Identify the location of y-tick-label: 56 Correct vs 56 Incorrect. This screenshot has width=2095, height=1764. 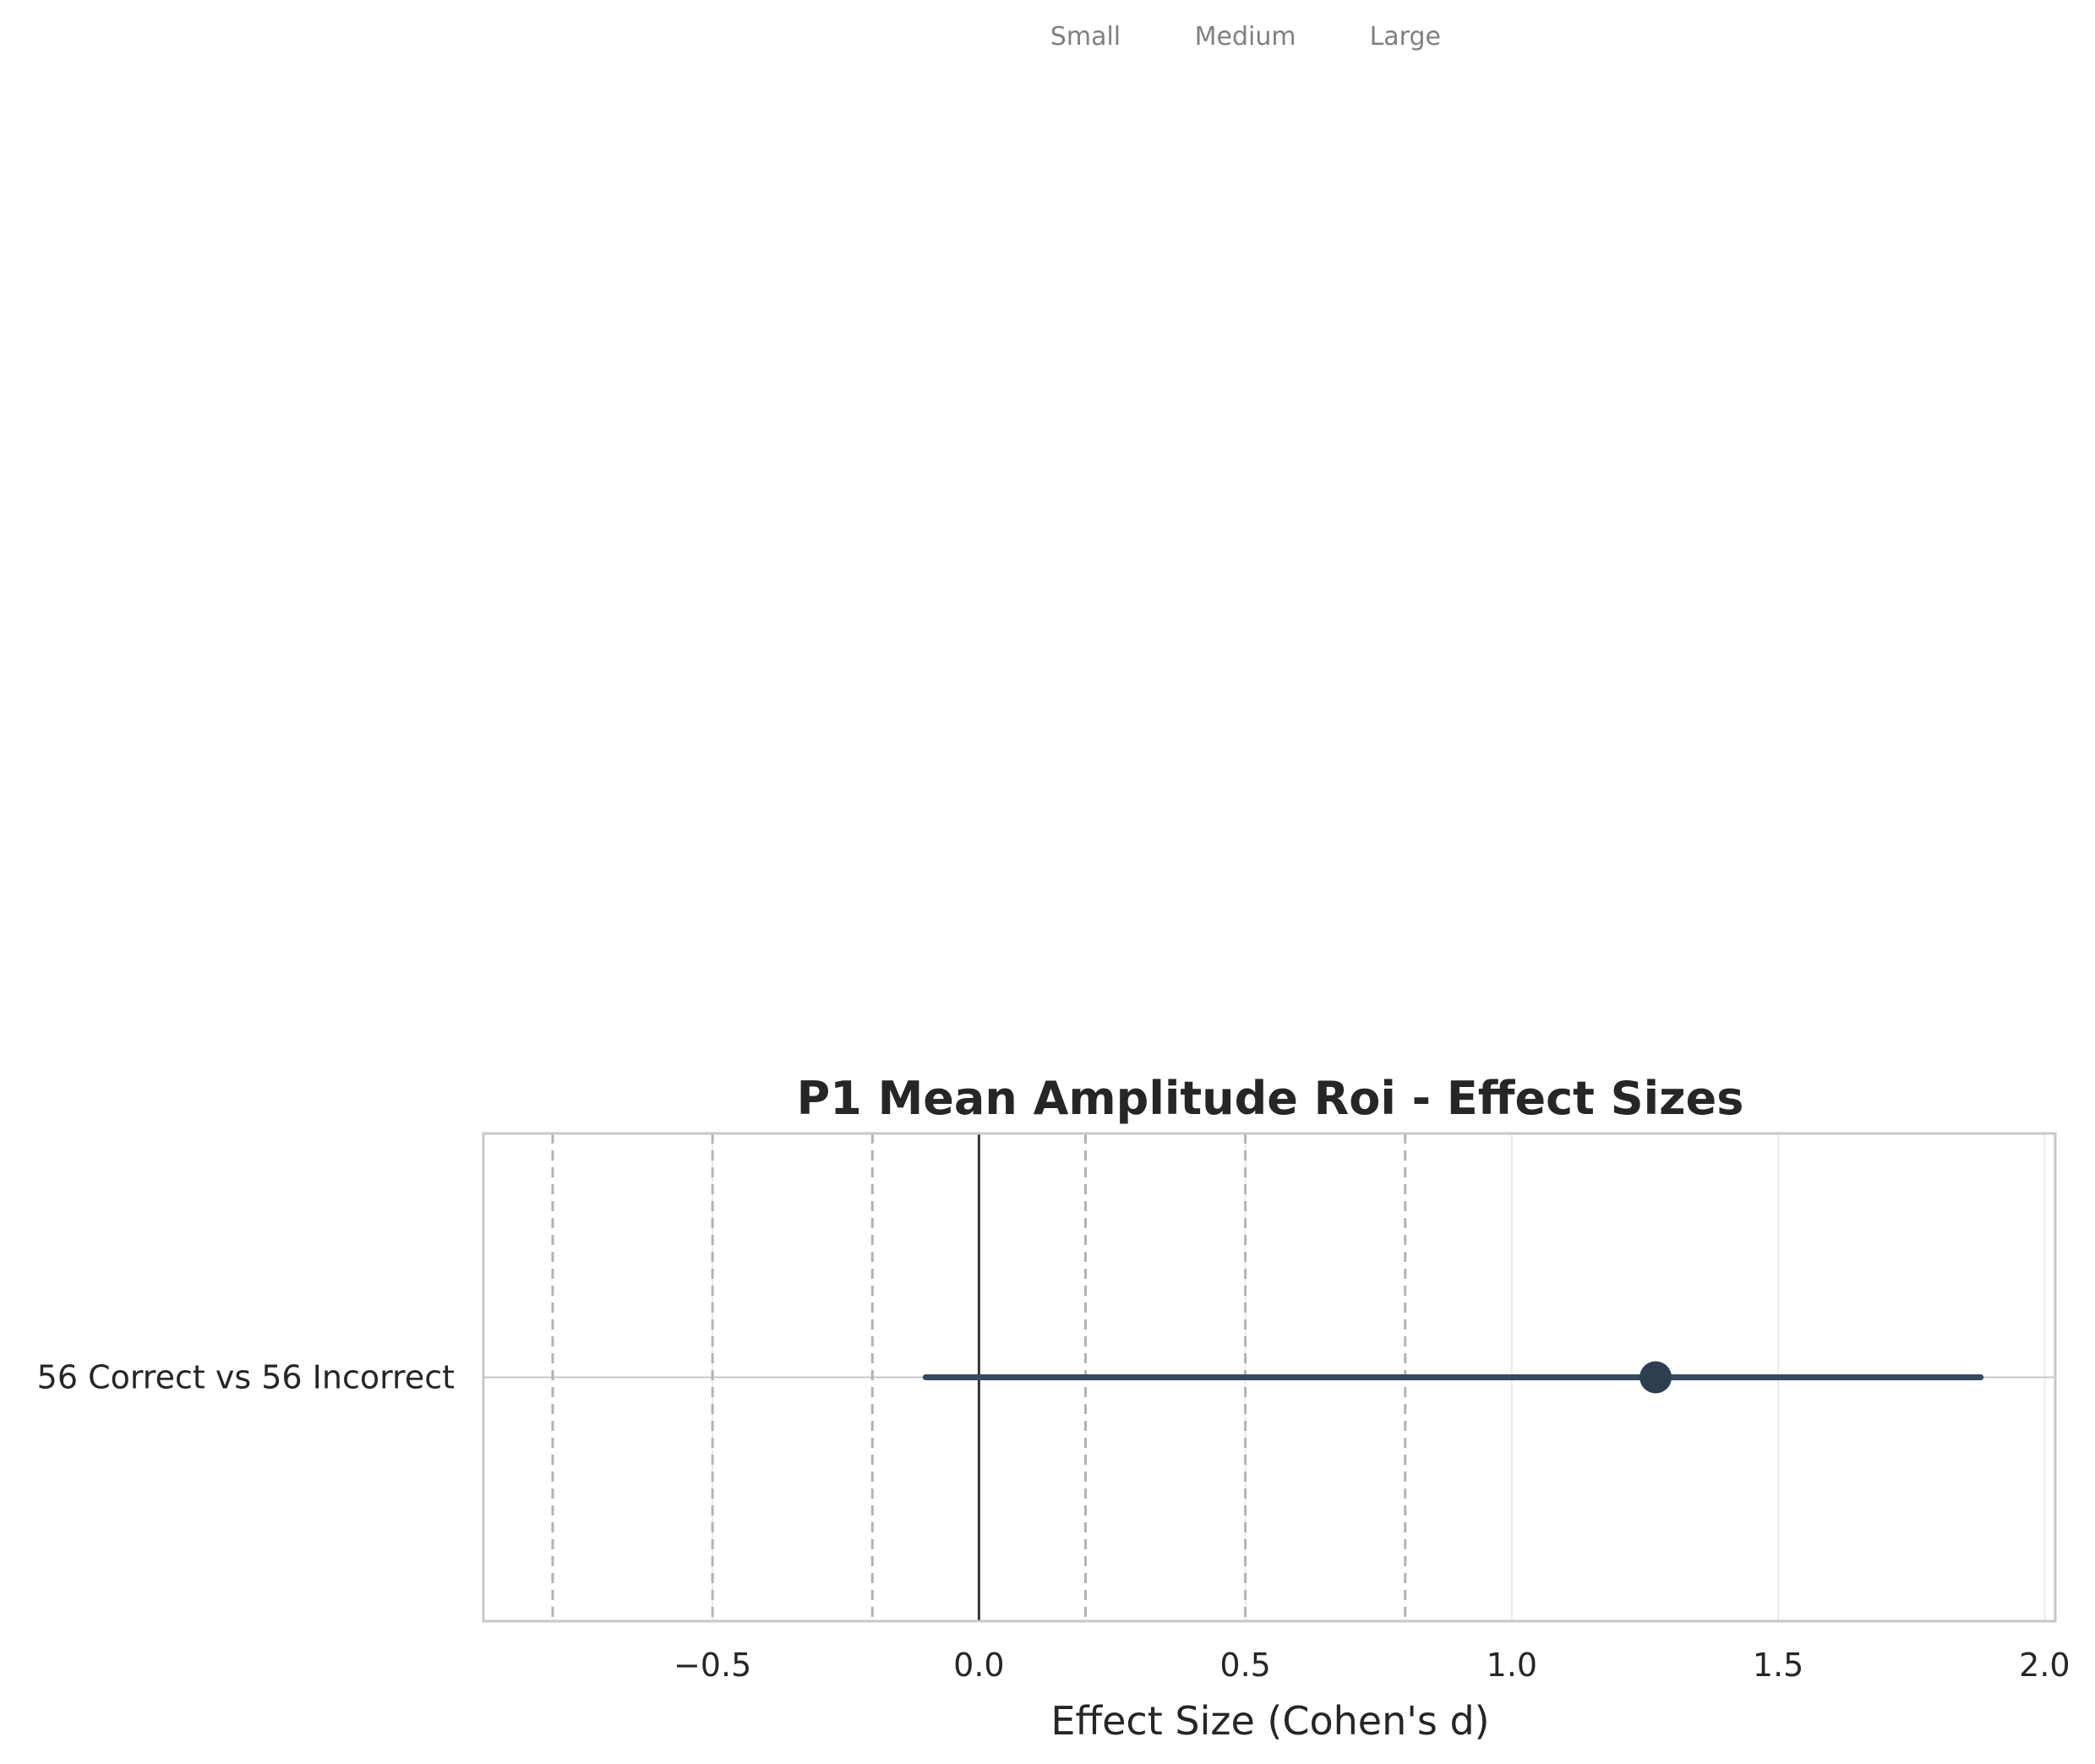
(246, 1378).